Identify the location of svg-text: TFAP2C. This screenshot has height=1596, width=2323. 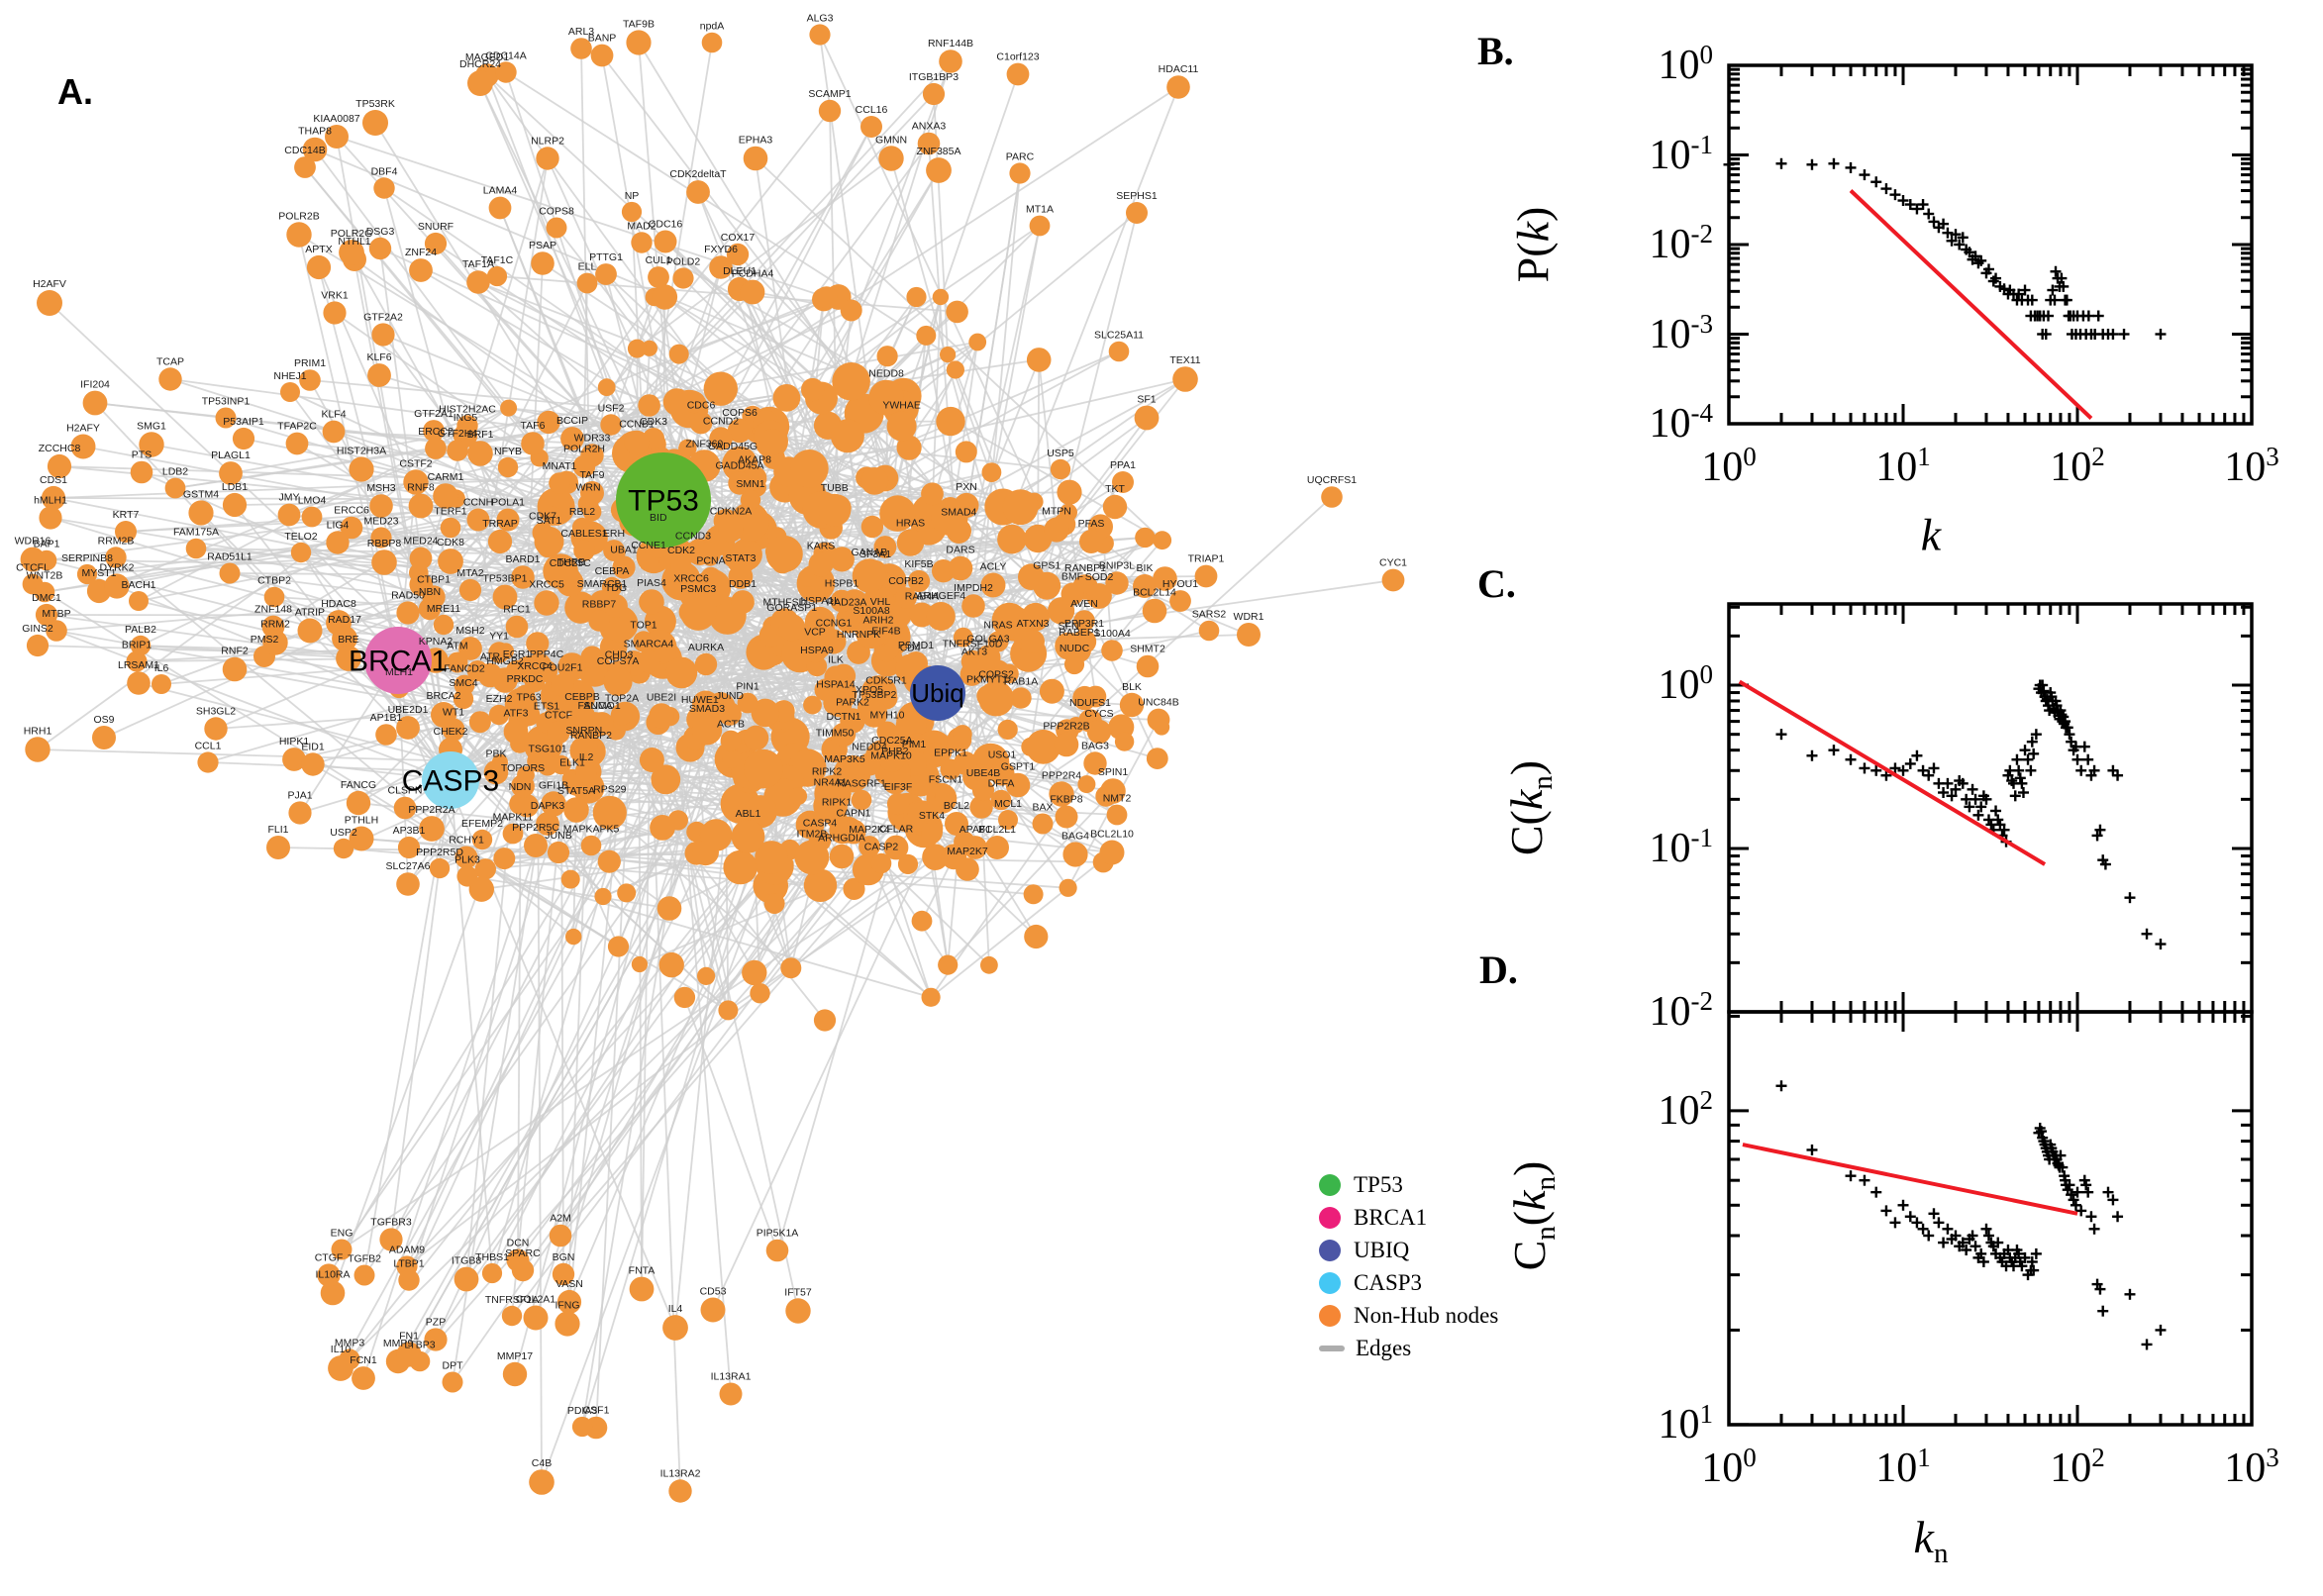
(297, 427).